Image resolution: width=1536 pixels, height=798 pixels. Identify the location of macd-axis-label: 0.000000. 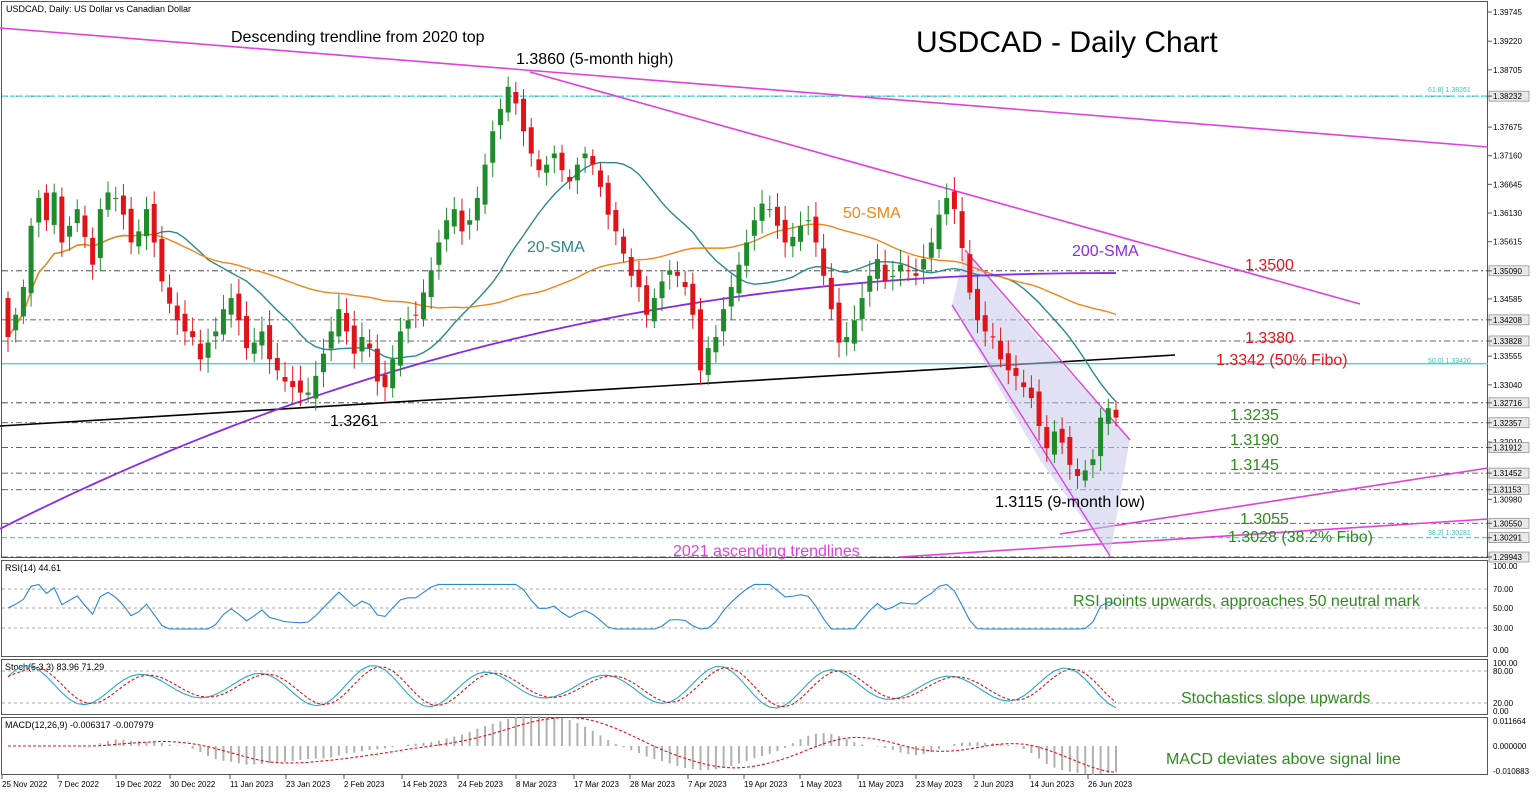
(1510, 746).